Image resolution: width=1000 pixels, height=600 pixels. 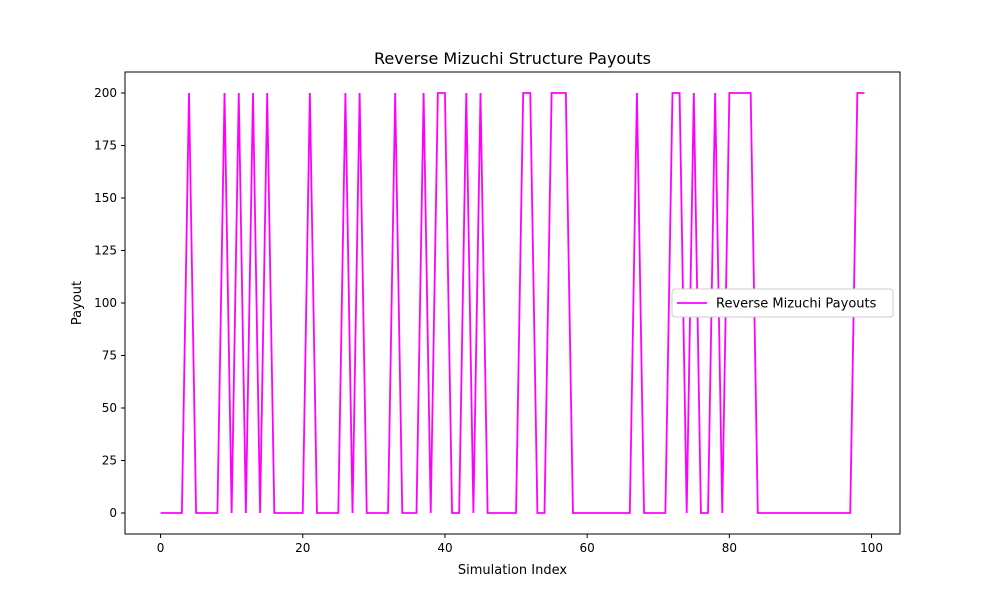 I want to click on y-axis: 0 25 50 75 100 125 150 175 200, so click(x=109, y=303).